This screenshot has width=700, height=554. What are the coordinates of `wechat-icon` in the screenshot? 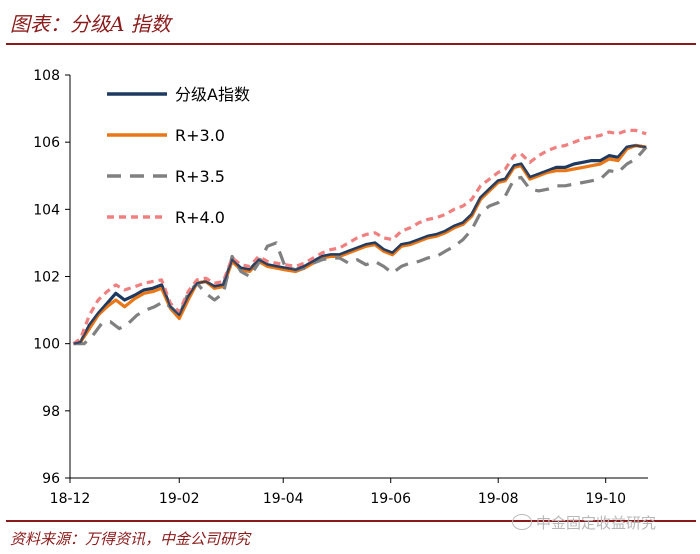 It's located at (522, 522).